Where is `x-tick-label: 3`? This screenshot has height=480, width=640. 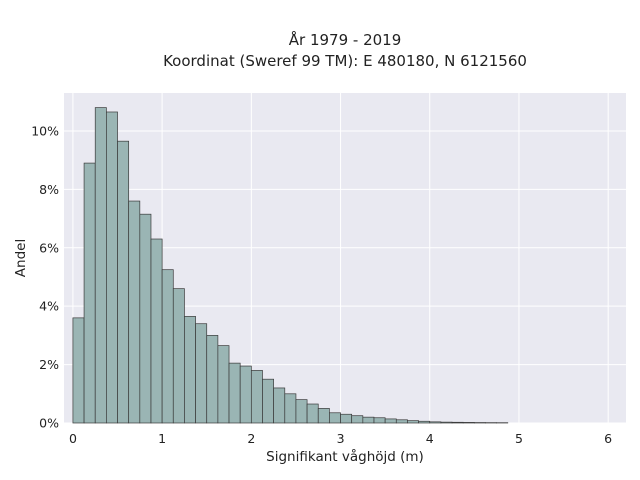 x-tick-label: 3 is located at coordinates (341, 438).